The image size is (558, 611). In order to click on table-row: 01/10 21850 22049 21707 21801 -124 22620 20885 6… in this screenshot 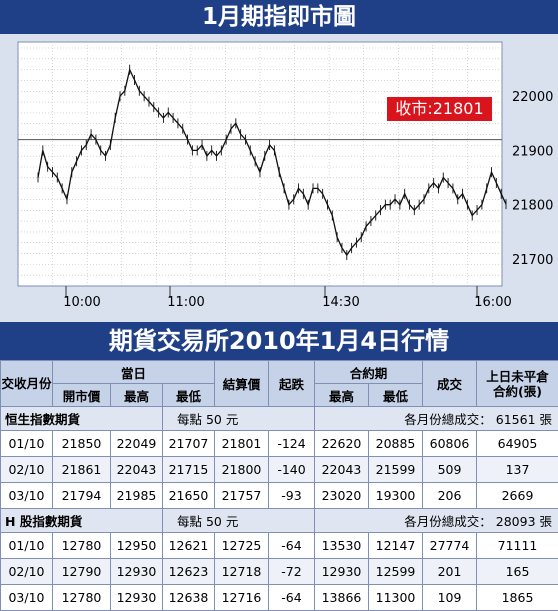, I will do `click(279, 443)`.